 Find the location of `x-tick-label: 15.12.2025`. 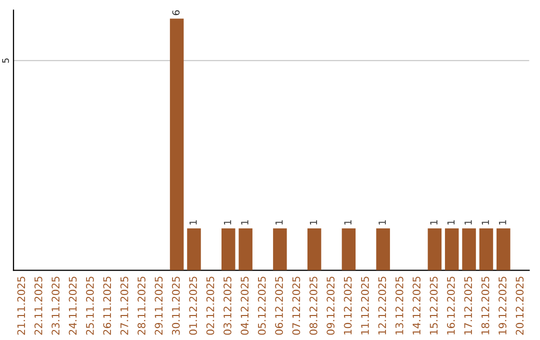

x-tick-label: 15.12.2025 is located at coordinates (434, 305).